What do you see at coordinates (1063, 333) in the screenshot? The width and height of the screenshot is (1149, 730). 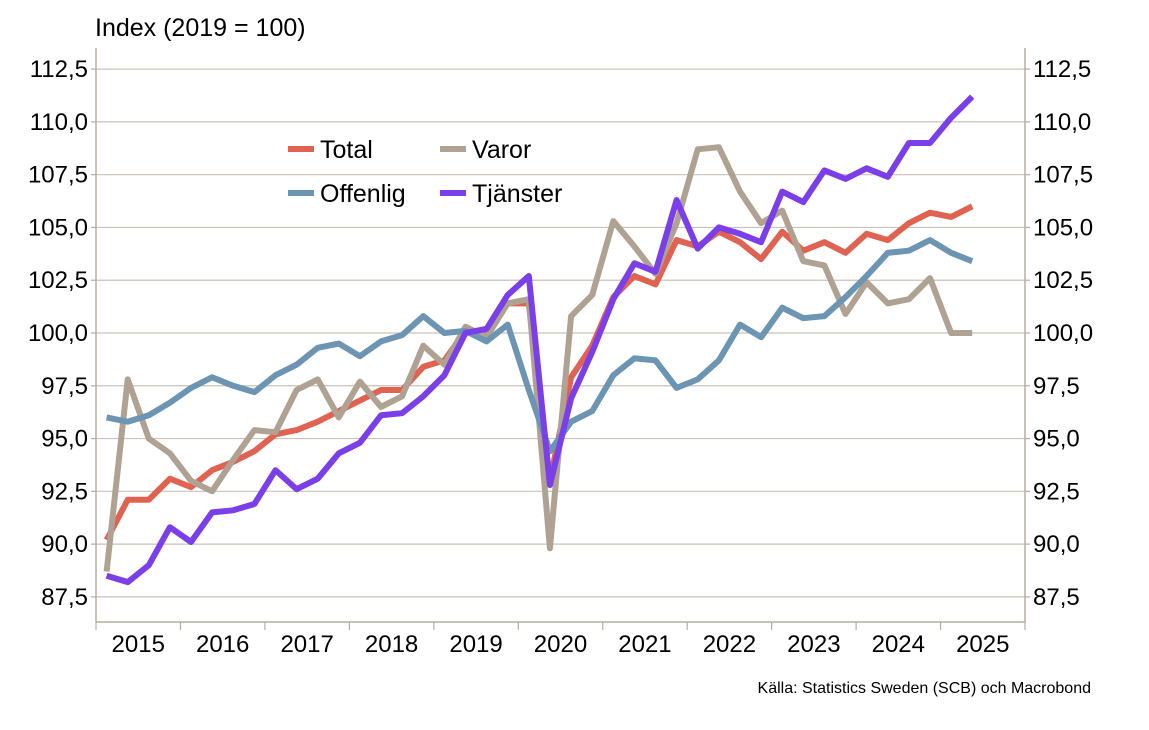 I see `y-tick-label-right: 100,0` at bounding box center [1063, 333].